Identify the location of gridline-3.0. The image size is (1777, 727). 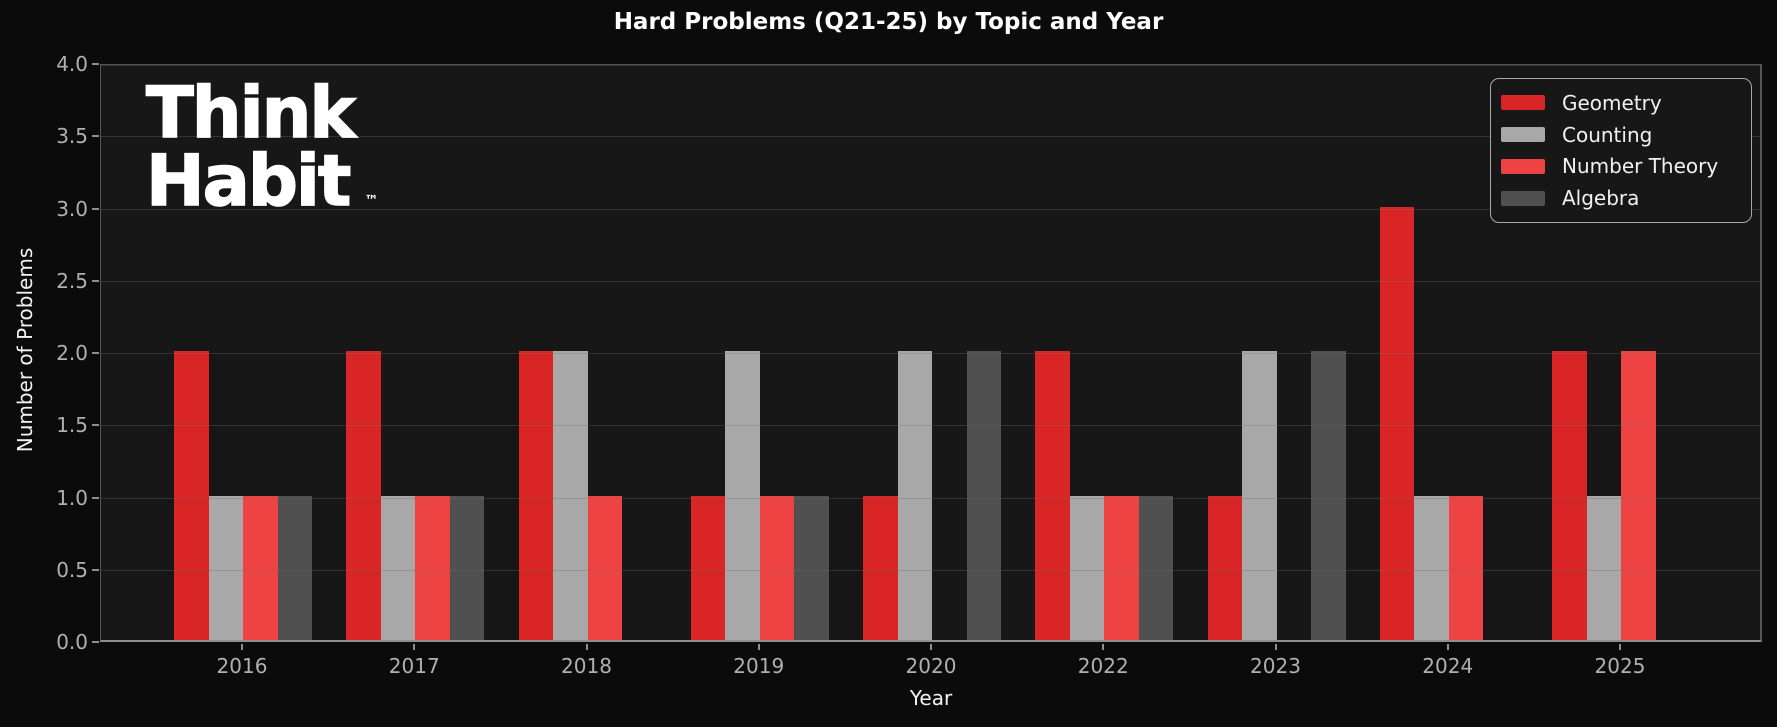
(930, 209).